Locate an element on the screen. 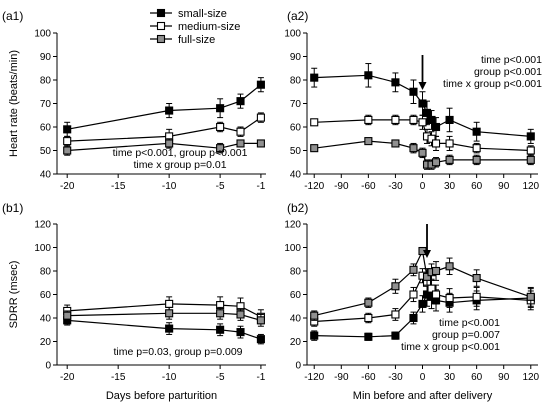 This screenshot has height=408, width=550. x-tick-label: -1 is located at coordinates (260, 186).